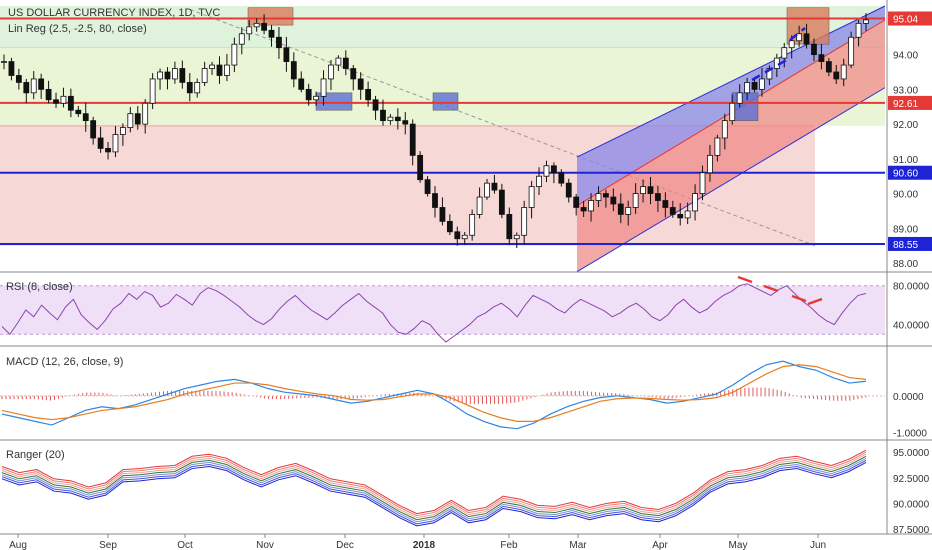 The width and height of the screenshot is (932, 550). Describe the element at coordinates (911, 504) in the screenshot. I see `ranger-tick: 90.0000` at that location.